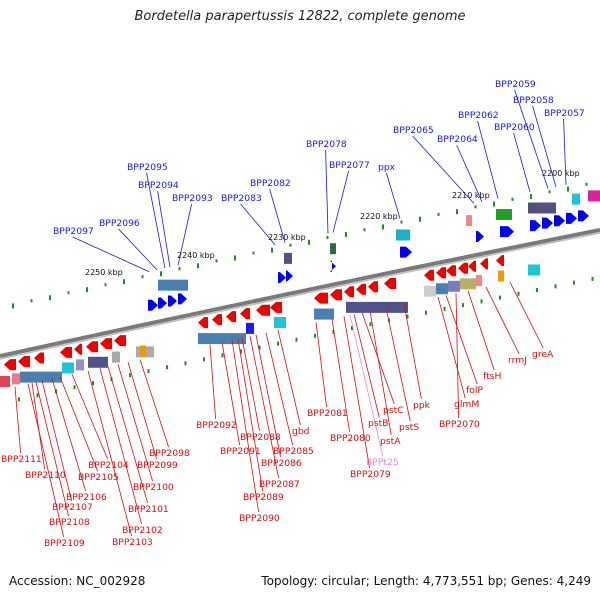 The image size is (600, 600). What do you see at coordinates (281, 463) in the screenshot?
I see `reverse-gene-label: BPP2086` at bounding box center [281, 463].